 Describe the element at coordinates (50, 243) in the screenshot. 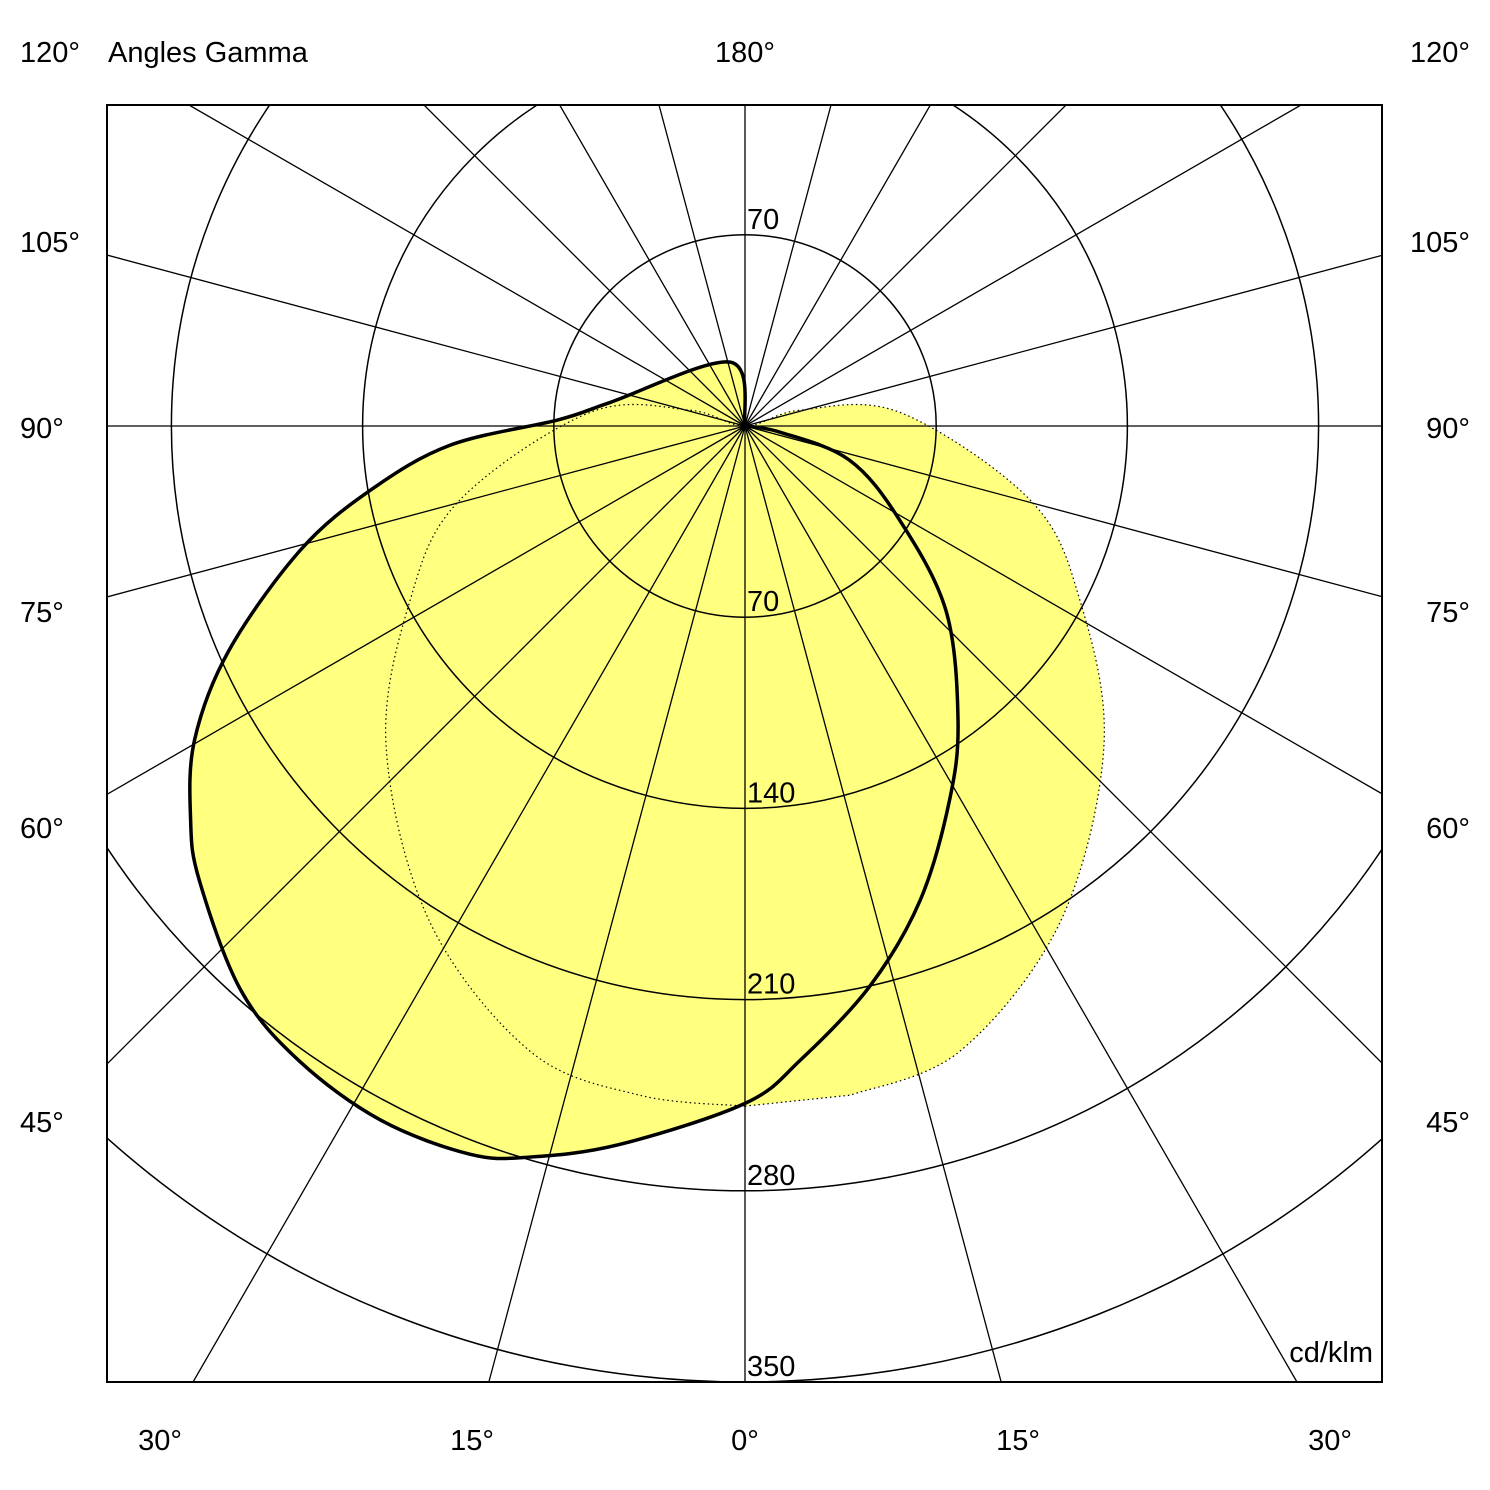

I see `left-angle-label: 105°` at that location.